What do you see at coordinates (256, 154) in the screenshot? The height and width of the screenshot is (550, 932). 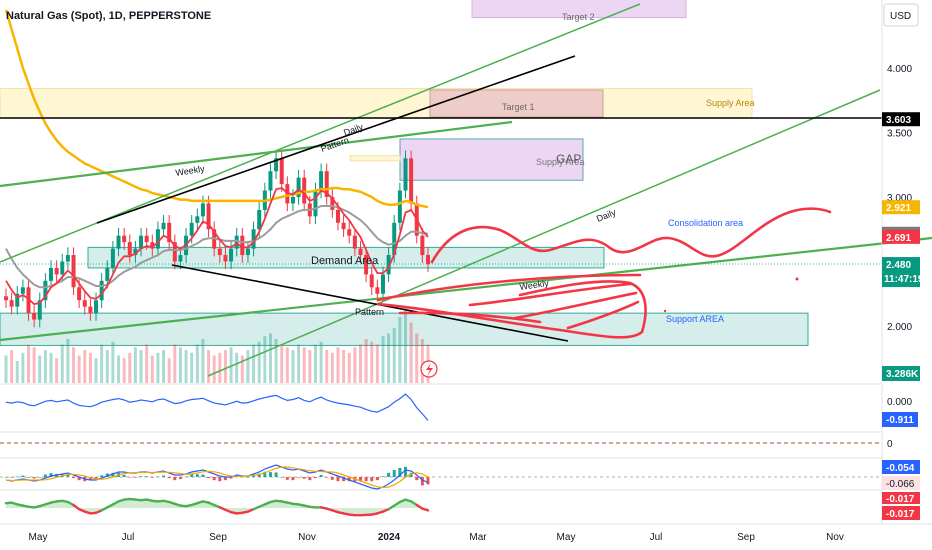 I see `trendline-green-weekly` at bounding box center [256, 154].